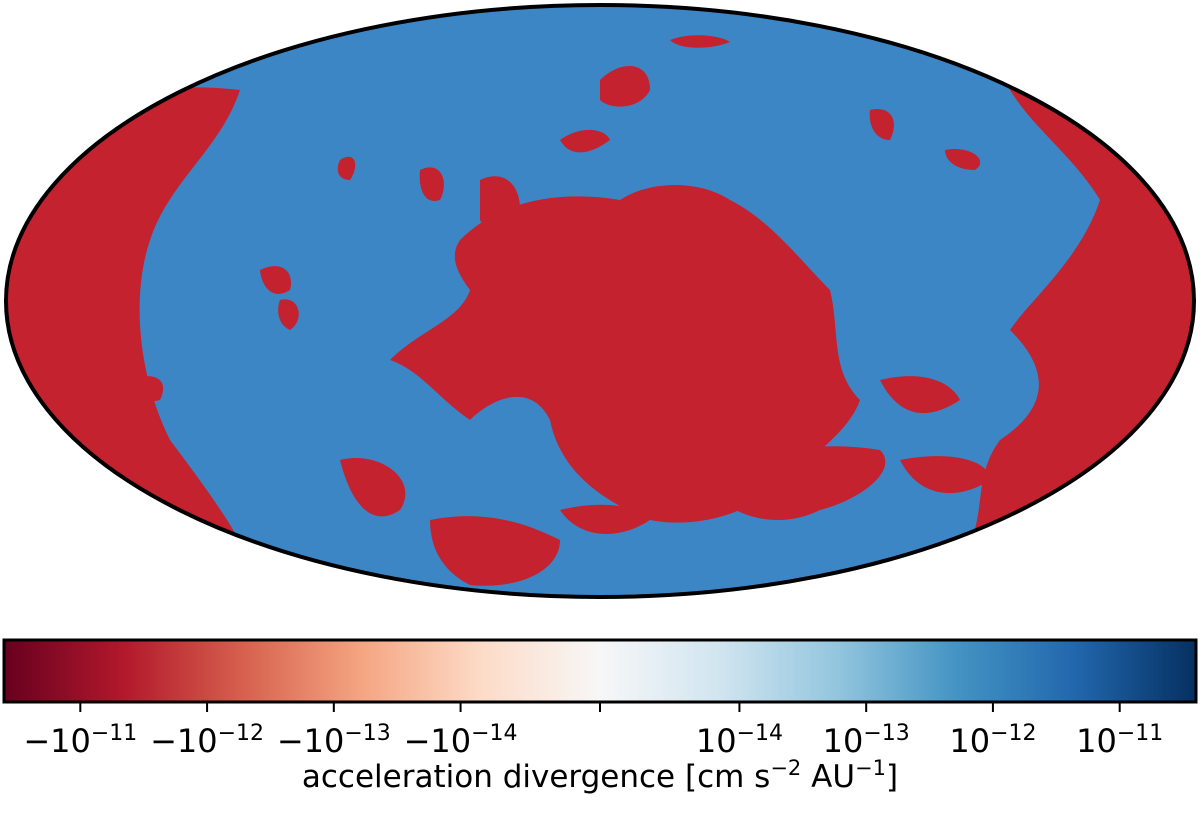  Describe the element at coordinates (600, 775) in the screenshot. I see `colorbar-label: acceleration divergence [cm s−2 AU−1]` at that location.